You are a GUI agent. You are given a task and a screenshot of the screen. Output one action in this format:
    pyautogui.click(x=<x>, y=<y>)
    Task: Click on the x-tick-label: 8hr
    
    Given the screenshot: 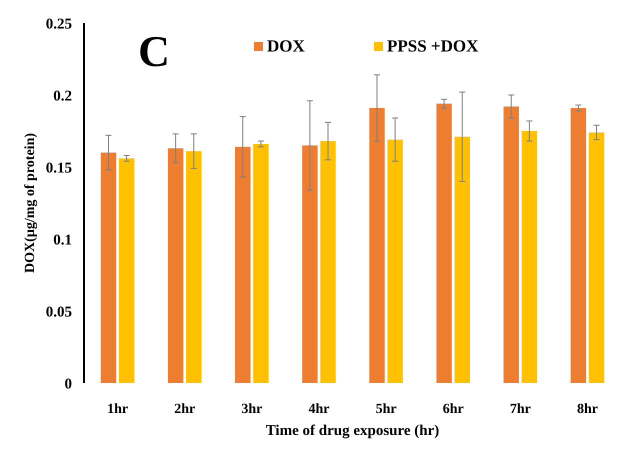 What is the action you would take?
    pyautogui.click(x=587, y=409)
    